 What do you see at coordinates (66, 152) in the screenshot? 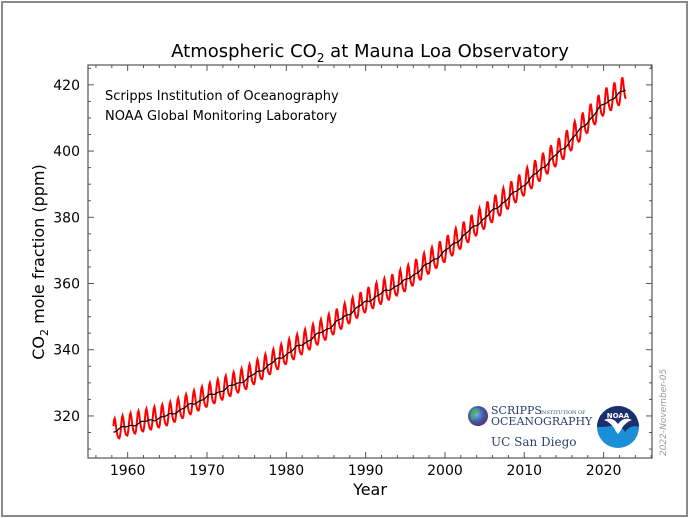
I see `y-tick-label: 400` at bounding box center [66, 152].